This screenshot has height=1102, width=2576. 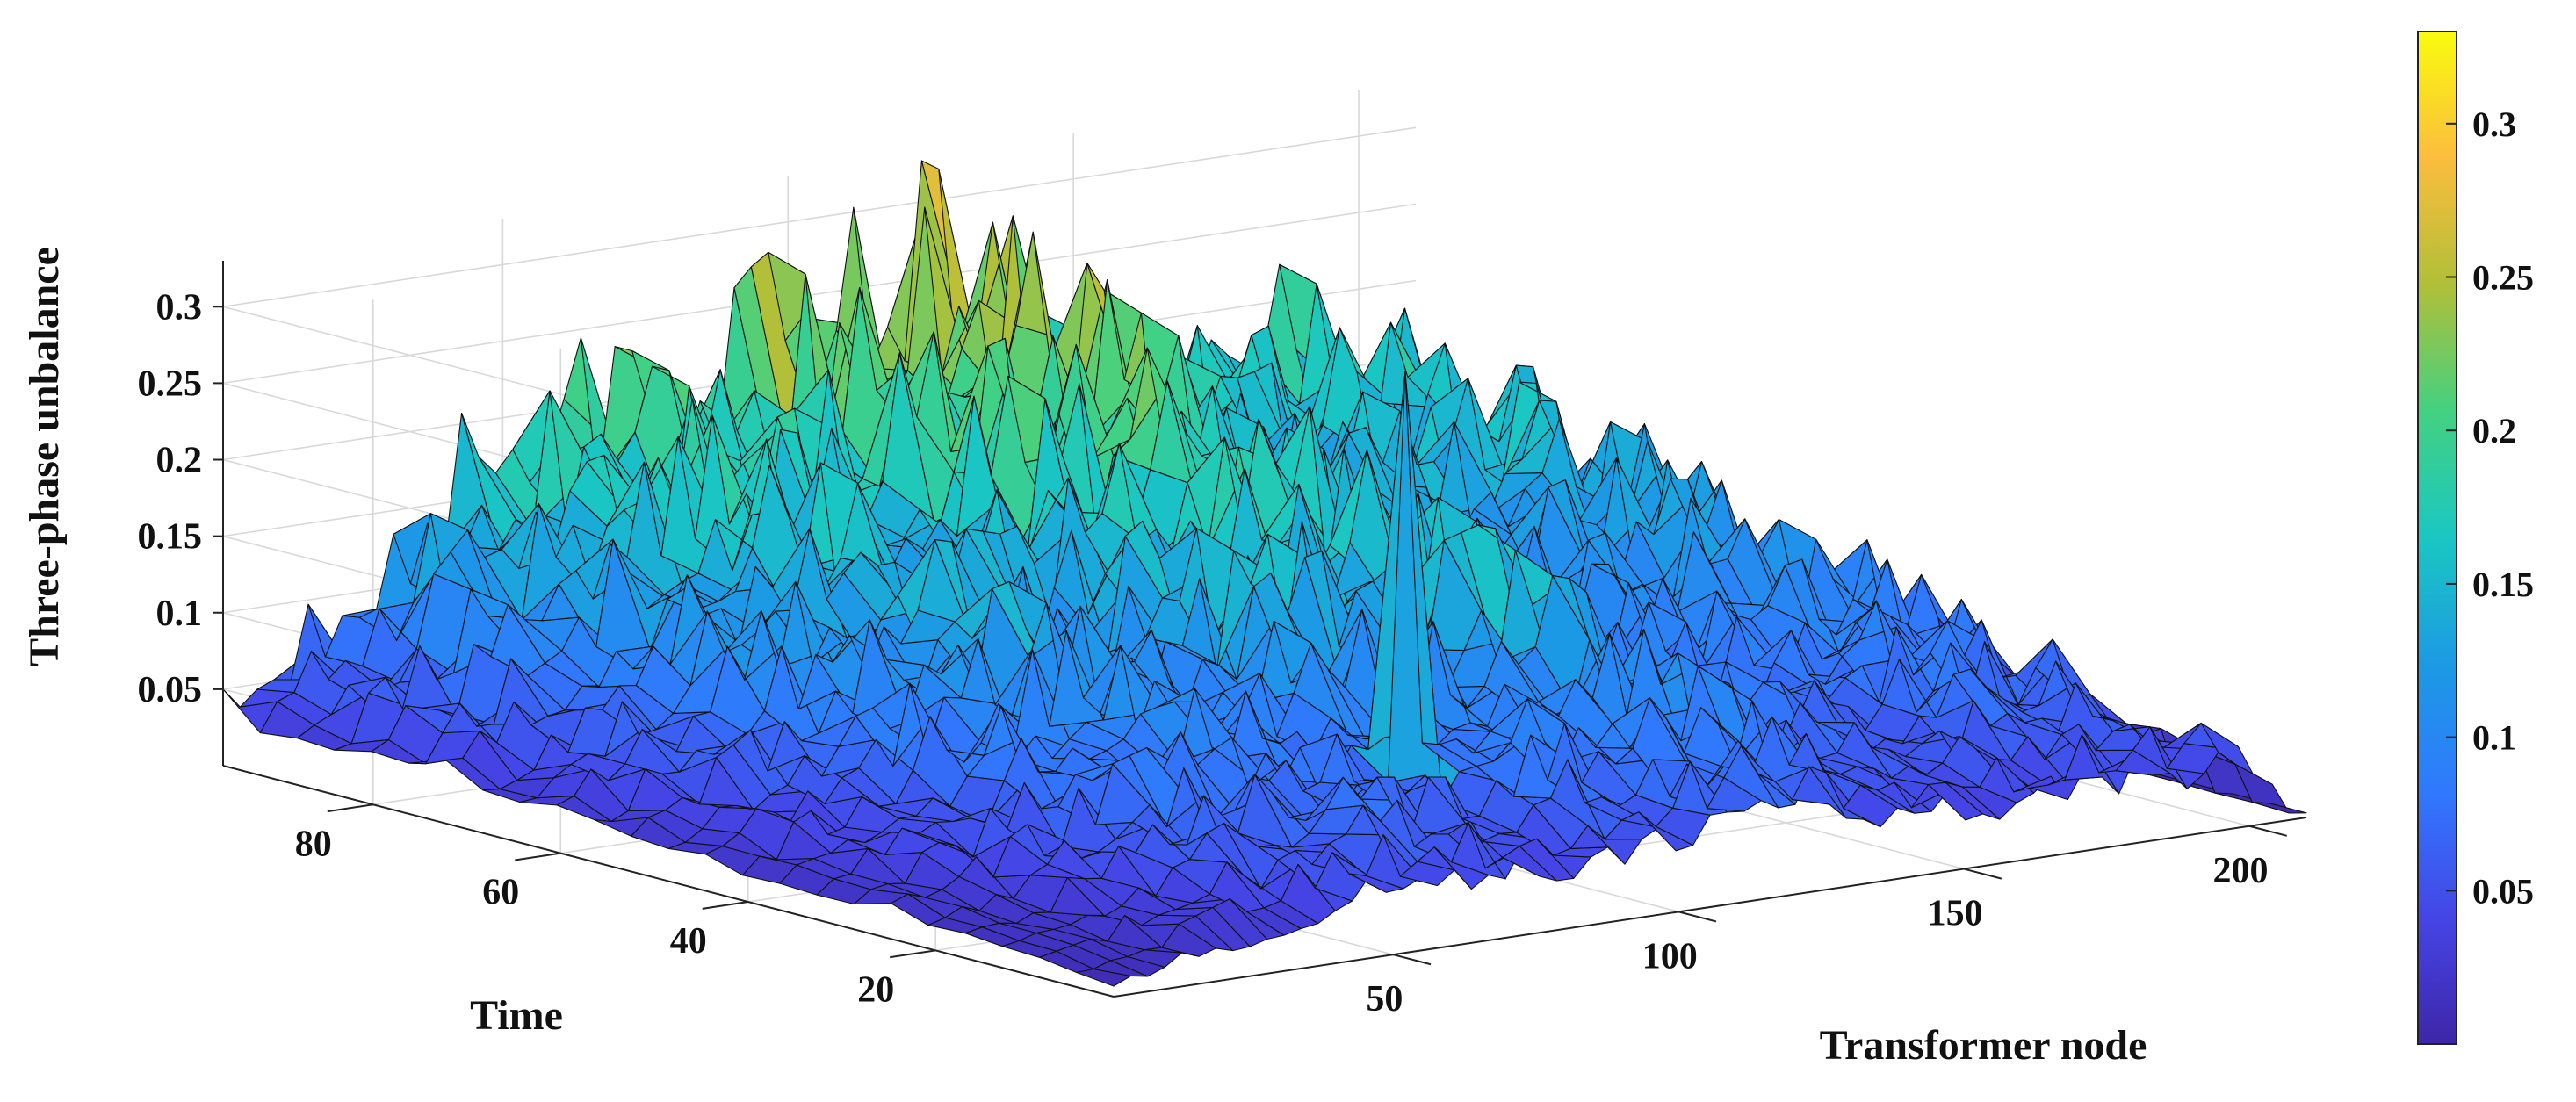 I want to click on x-tick-label: 200, so click(x=2241, y=871).